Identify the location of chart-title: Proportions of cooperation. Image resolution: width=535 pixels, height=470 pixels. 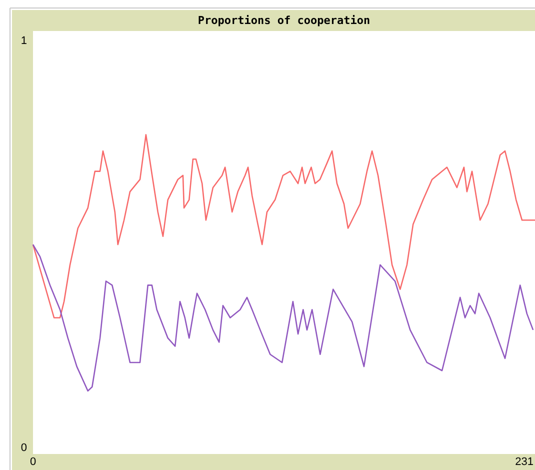
(284, 20).